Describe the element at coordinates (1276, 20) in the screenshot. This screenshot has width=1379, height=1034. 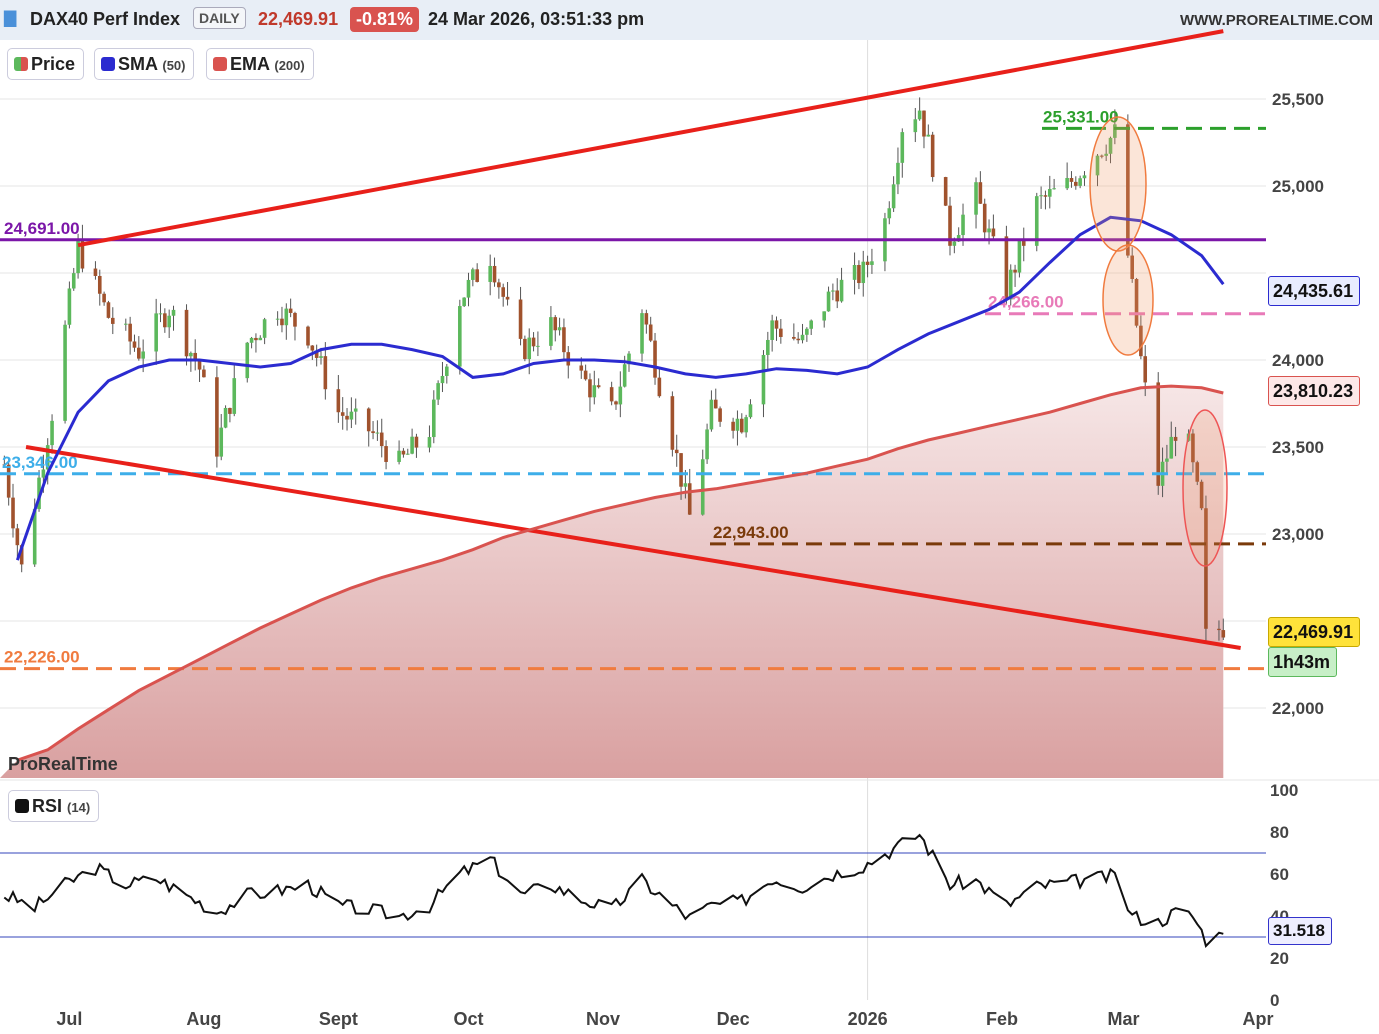
I see `site-link: WWW.PROREALTIME.COM` at that location.